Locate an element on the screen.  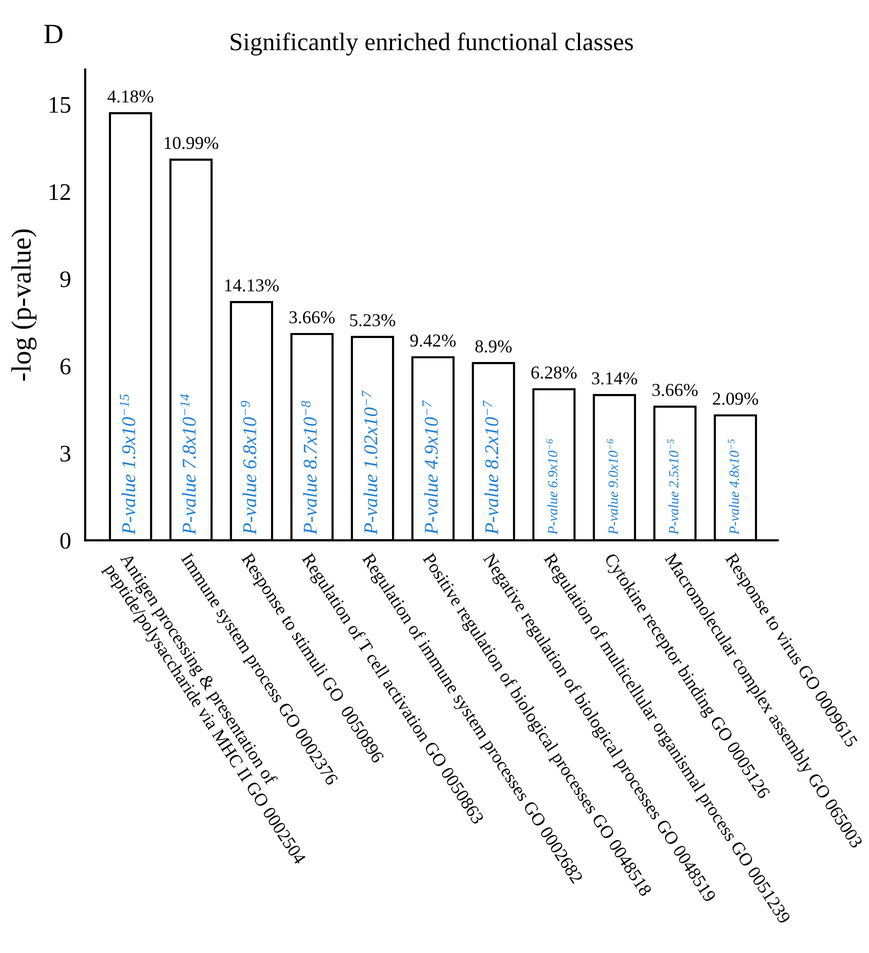
annotation: P-value 2.5x10$^{−5}$ is located at coordinates (672, 487).